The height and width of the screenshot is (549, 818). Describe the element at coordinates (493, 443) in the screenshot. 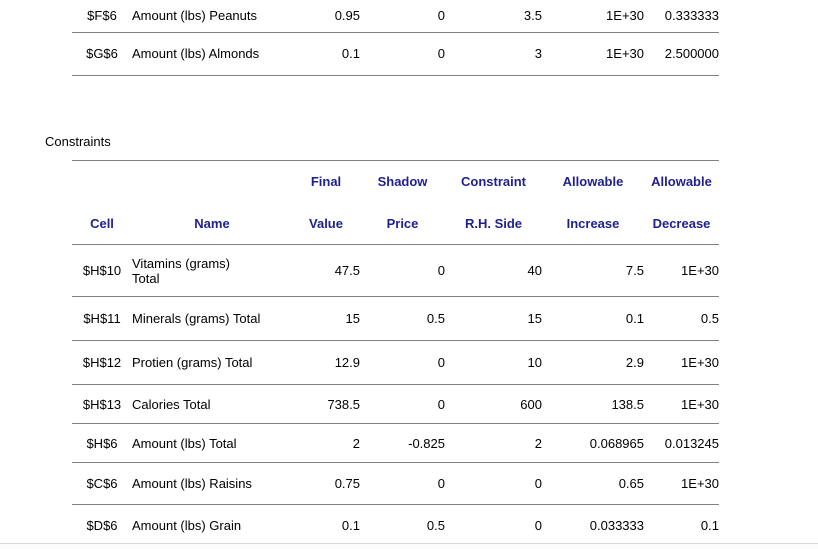

I see `rhs-value: 2` at that location.